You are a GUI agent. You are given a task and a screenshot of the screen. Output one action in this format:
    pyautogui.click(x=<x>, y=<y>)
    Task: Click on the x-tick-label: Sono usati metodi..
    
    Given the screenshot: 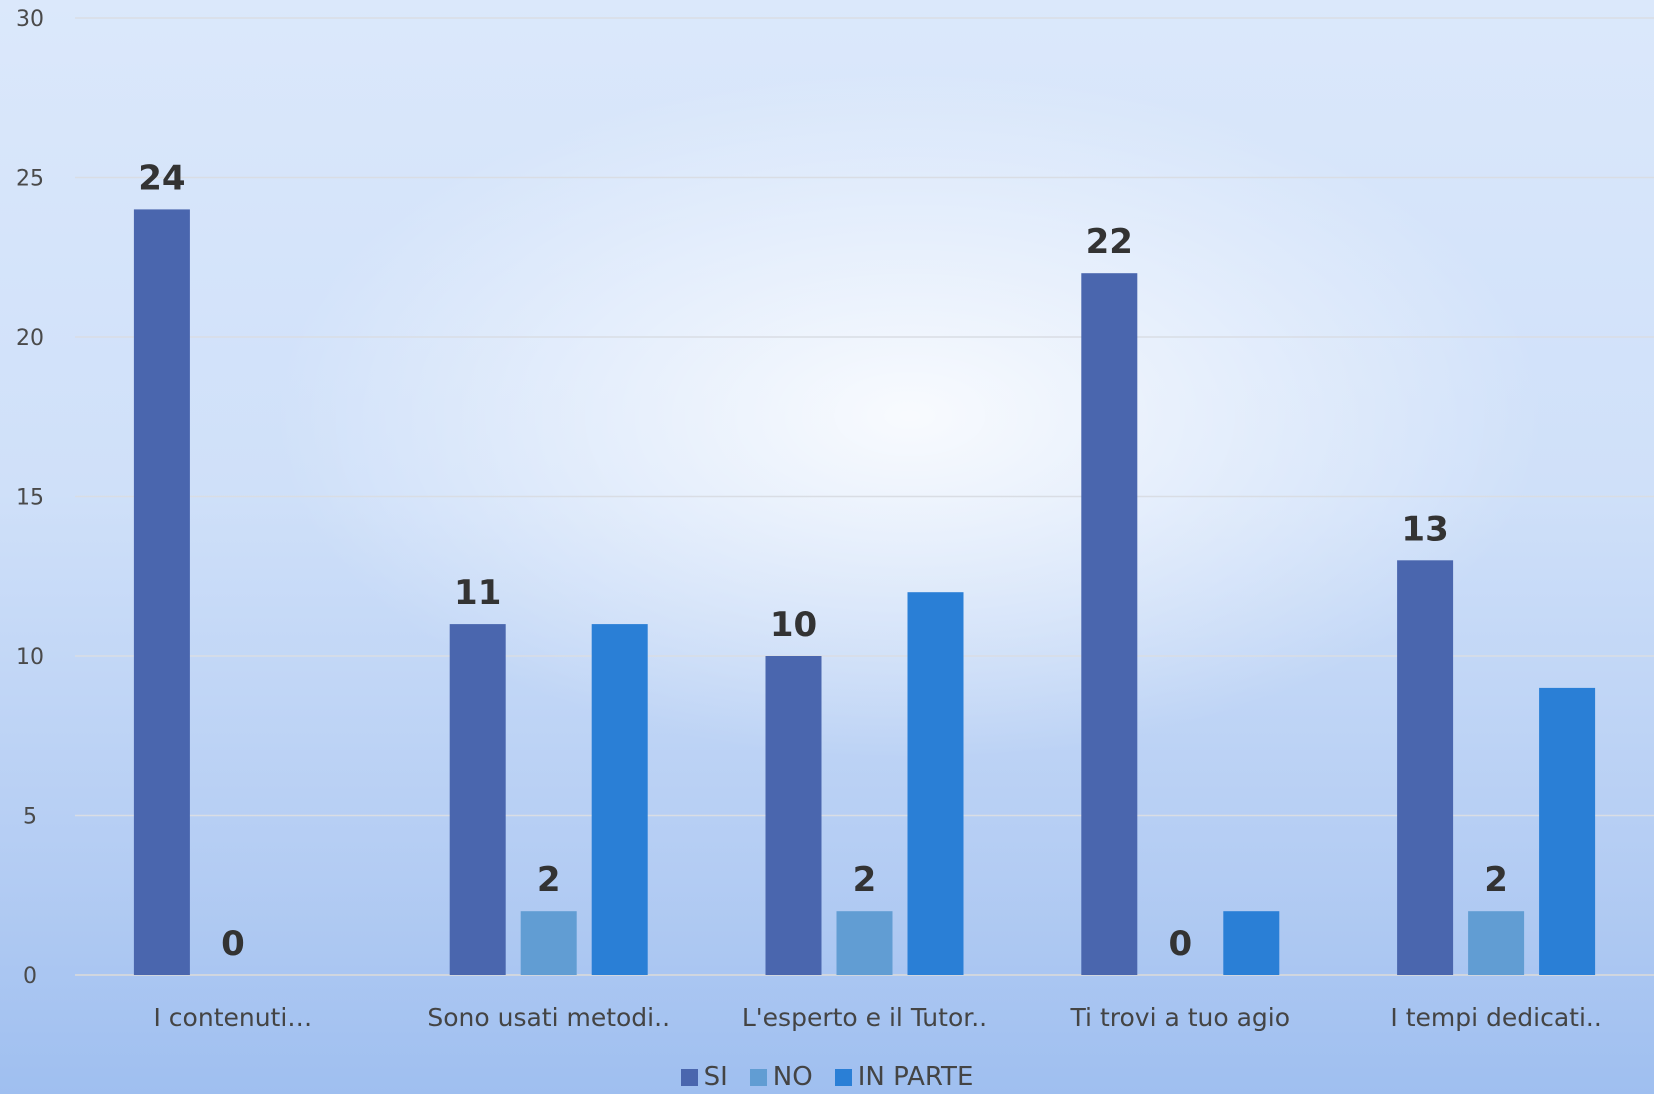 What is the action you would take?
    pyautogui.click(x=548, y=1017)
    